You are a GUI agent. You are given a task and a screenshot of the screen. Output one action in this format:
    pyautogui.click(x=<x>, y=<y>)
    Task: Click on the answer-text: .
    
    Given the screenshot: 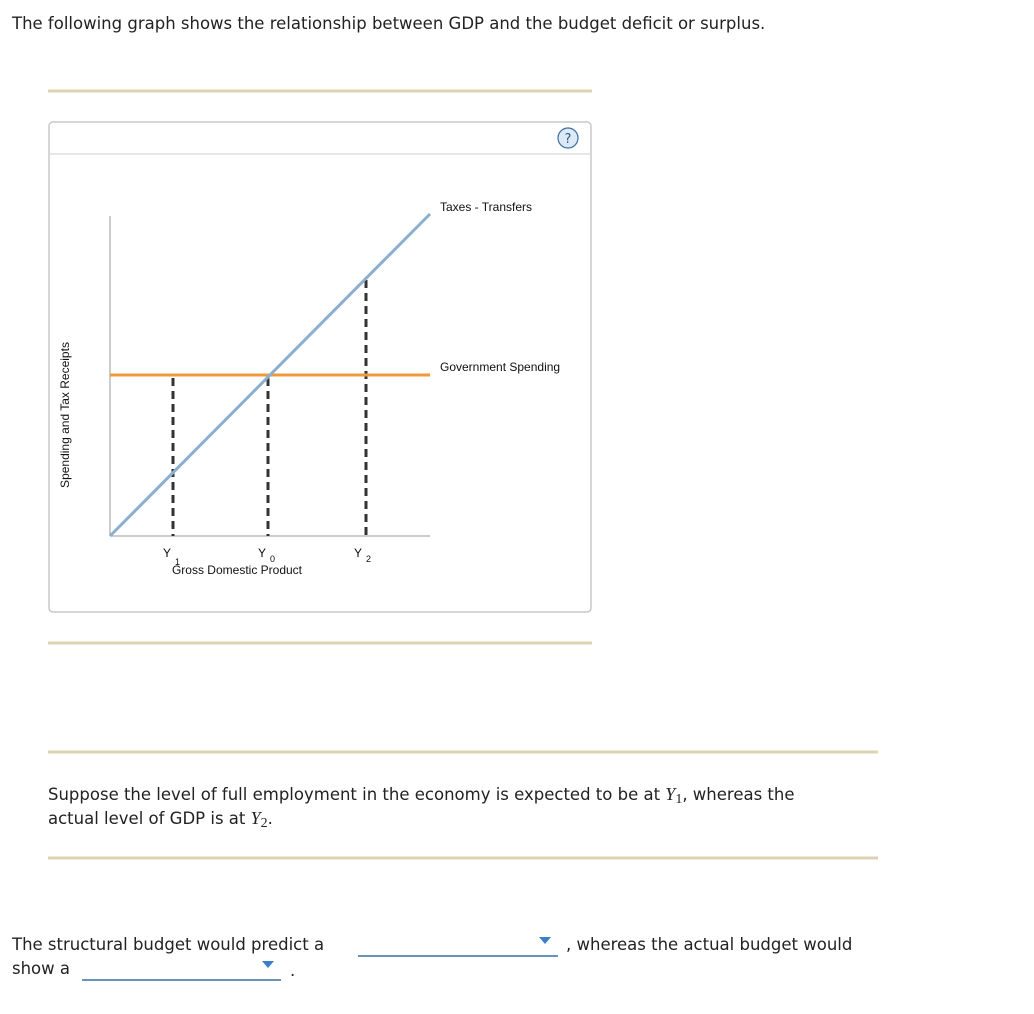 What is the action you would take?
    pyautogui.click(x=292, y=970)
    